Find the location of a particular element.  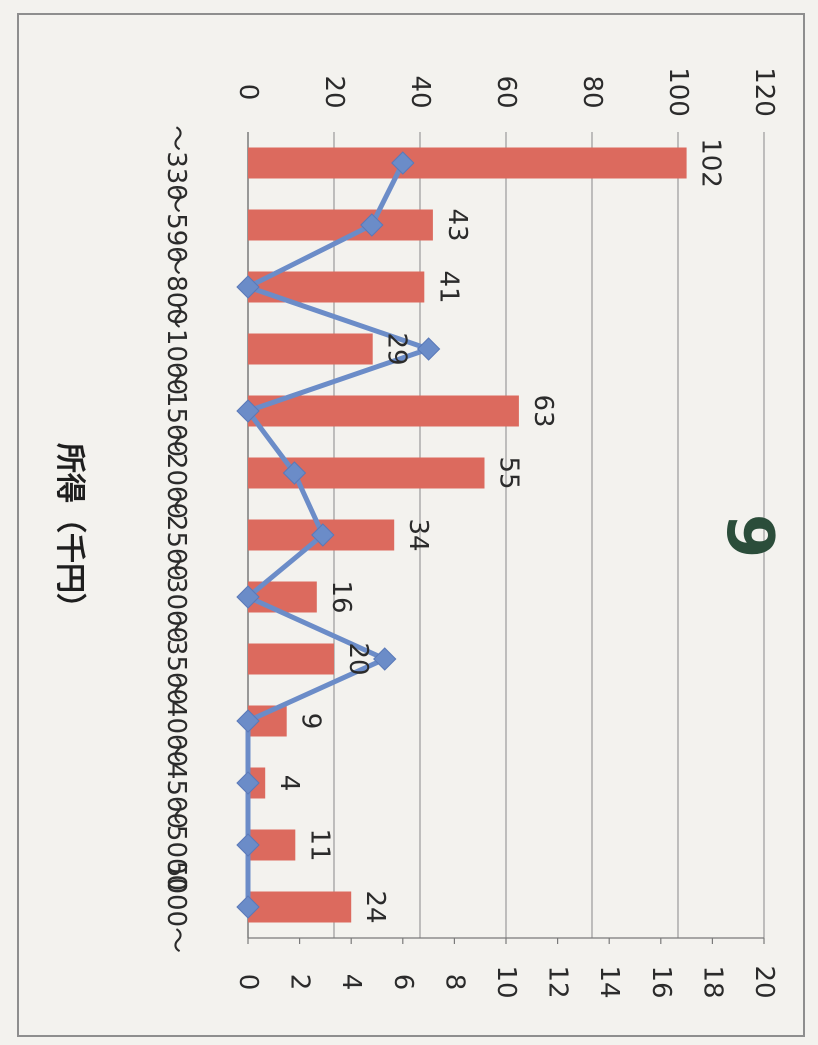

category-label: ～2500 is located at coordinates (176, 535).